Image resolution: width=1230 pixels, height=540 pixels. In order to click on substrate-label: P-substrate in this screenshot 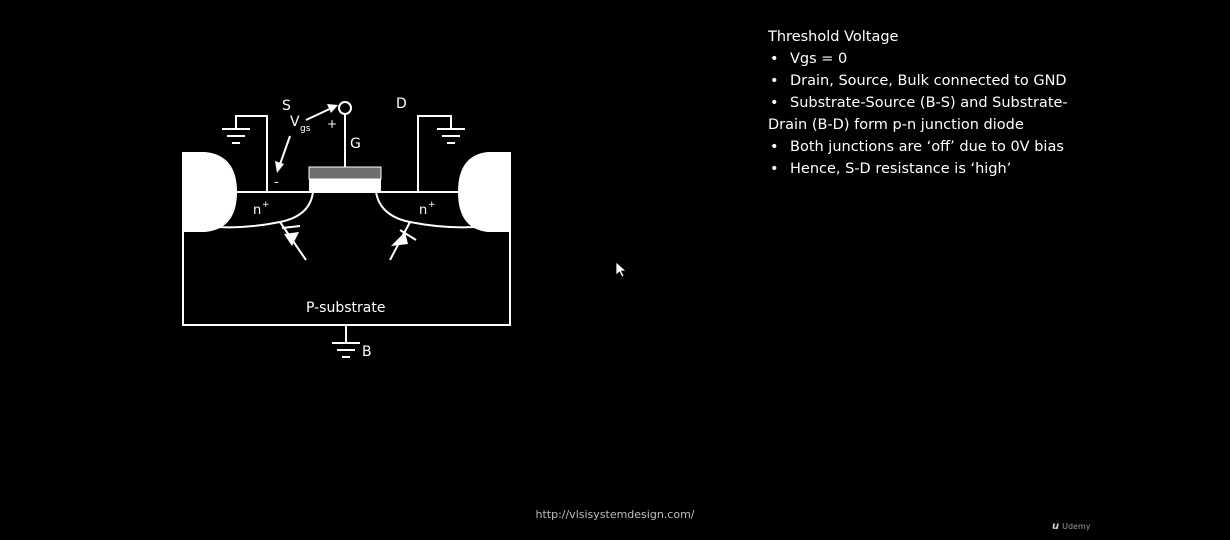, I will do `click(345, 308)`.